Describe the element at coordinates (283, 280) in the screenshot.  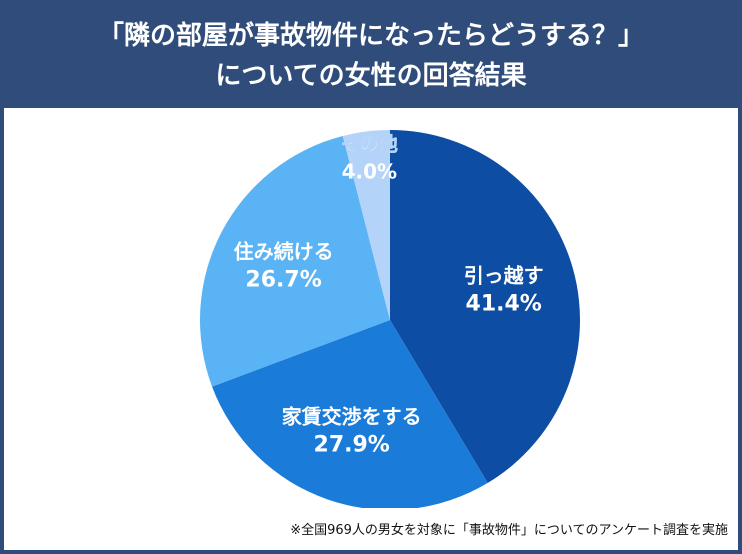
I see `slice-value-label: 26.7%` at that location.